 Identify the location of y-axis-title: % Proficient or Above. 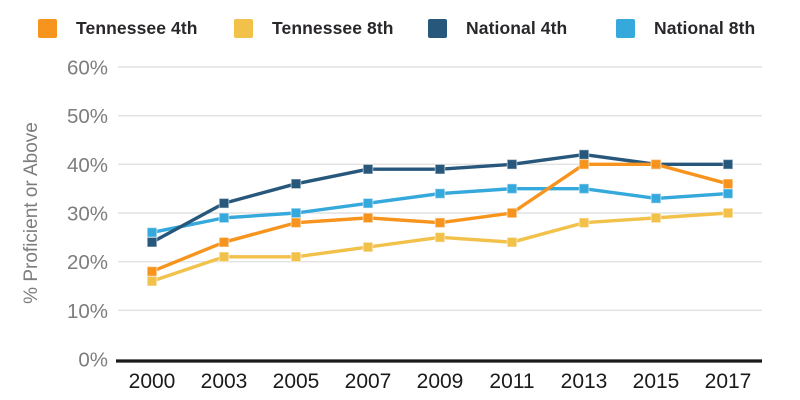
(31, 213).